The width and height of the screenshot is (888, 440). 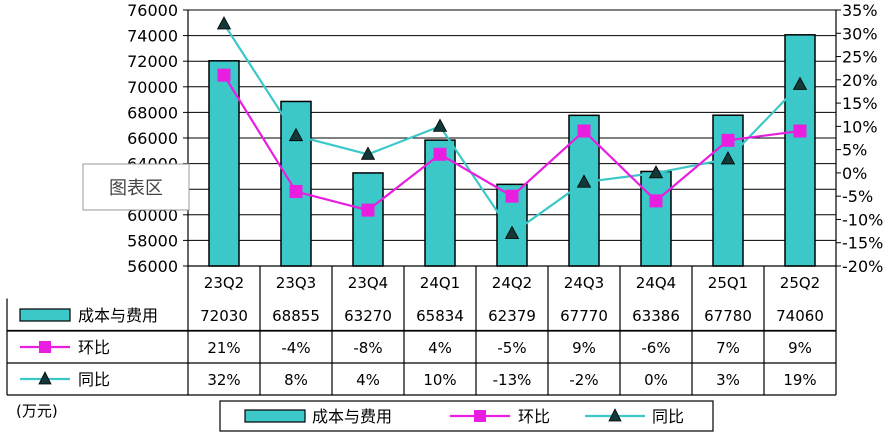 What do you see at coordinates (94, 347) in the screenshot?
I see `table-row-label: 环比` at bounding box center [94, 347].